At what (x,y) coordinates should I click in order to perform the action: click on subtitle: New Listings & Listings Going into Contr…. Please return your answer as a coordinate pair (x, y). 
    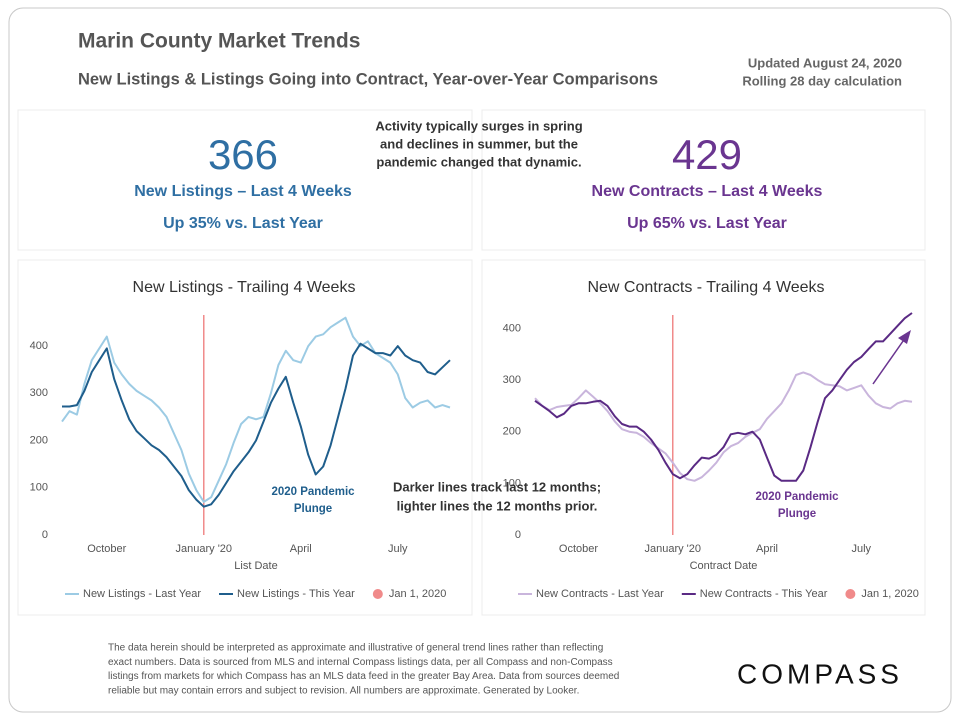
    Looking at the image, I should click on (368, 79).